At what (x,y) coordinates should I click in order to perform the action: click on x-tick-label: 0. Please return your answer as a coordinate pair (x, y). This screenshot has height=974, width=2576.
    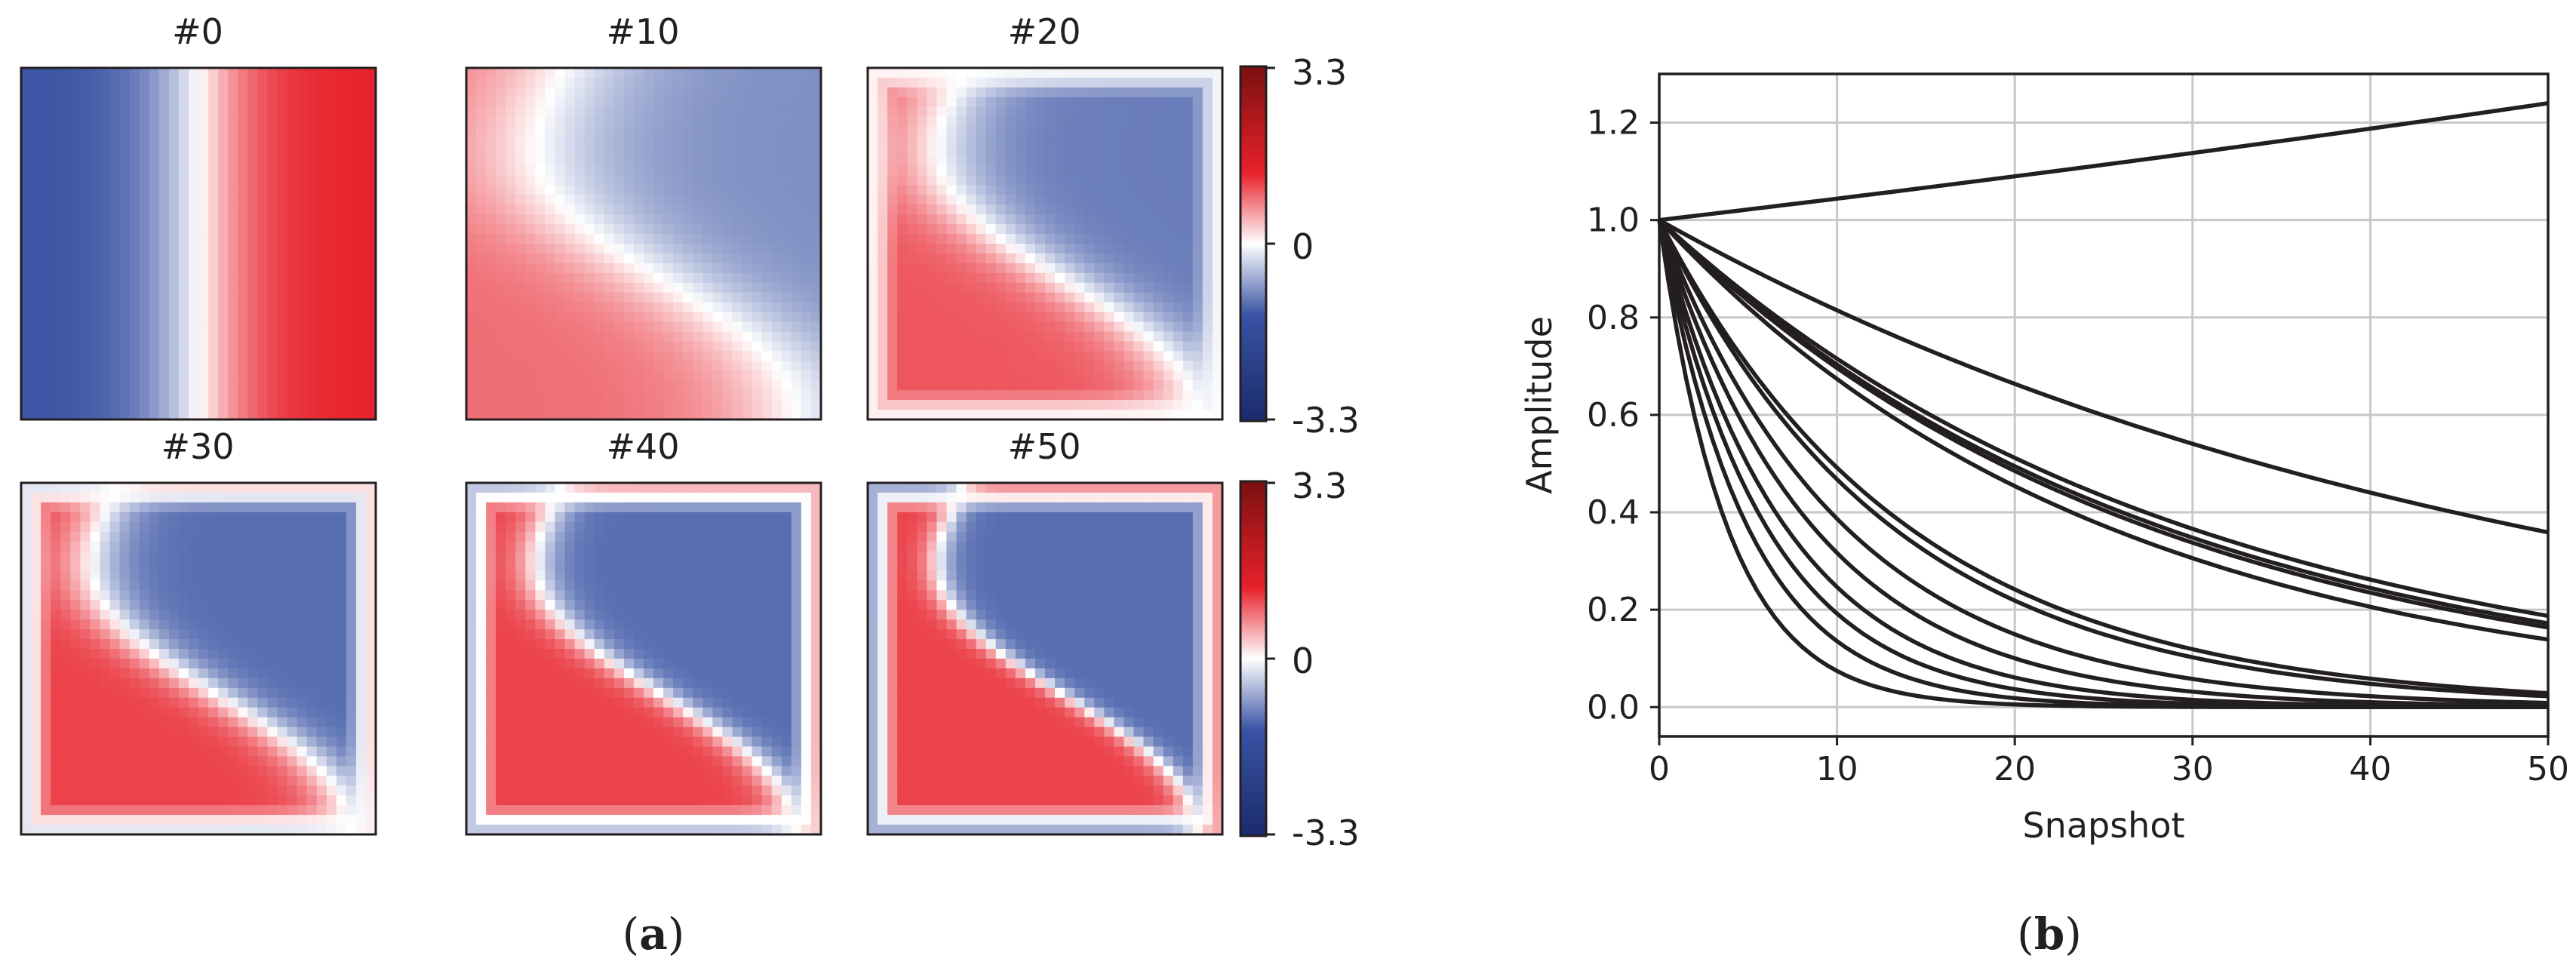
    Looking at the image, I should click on (1659, 769).